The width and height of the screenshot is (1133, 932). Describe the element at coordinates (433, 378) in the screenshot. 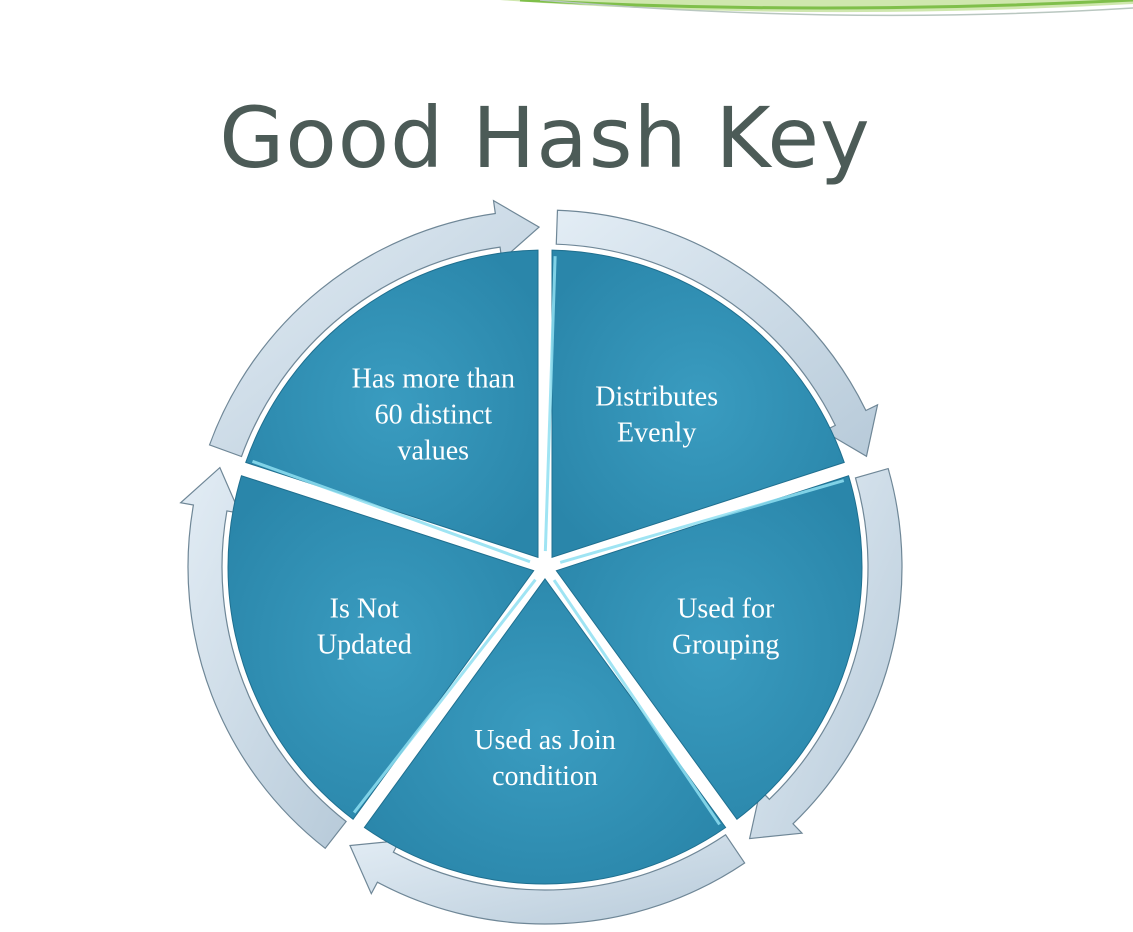

I see `segment-label-line: Has more than` at that location.